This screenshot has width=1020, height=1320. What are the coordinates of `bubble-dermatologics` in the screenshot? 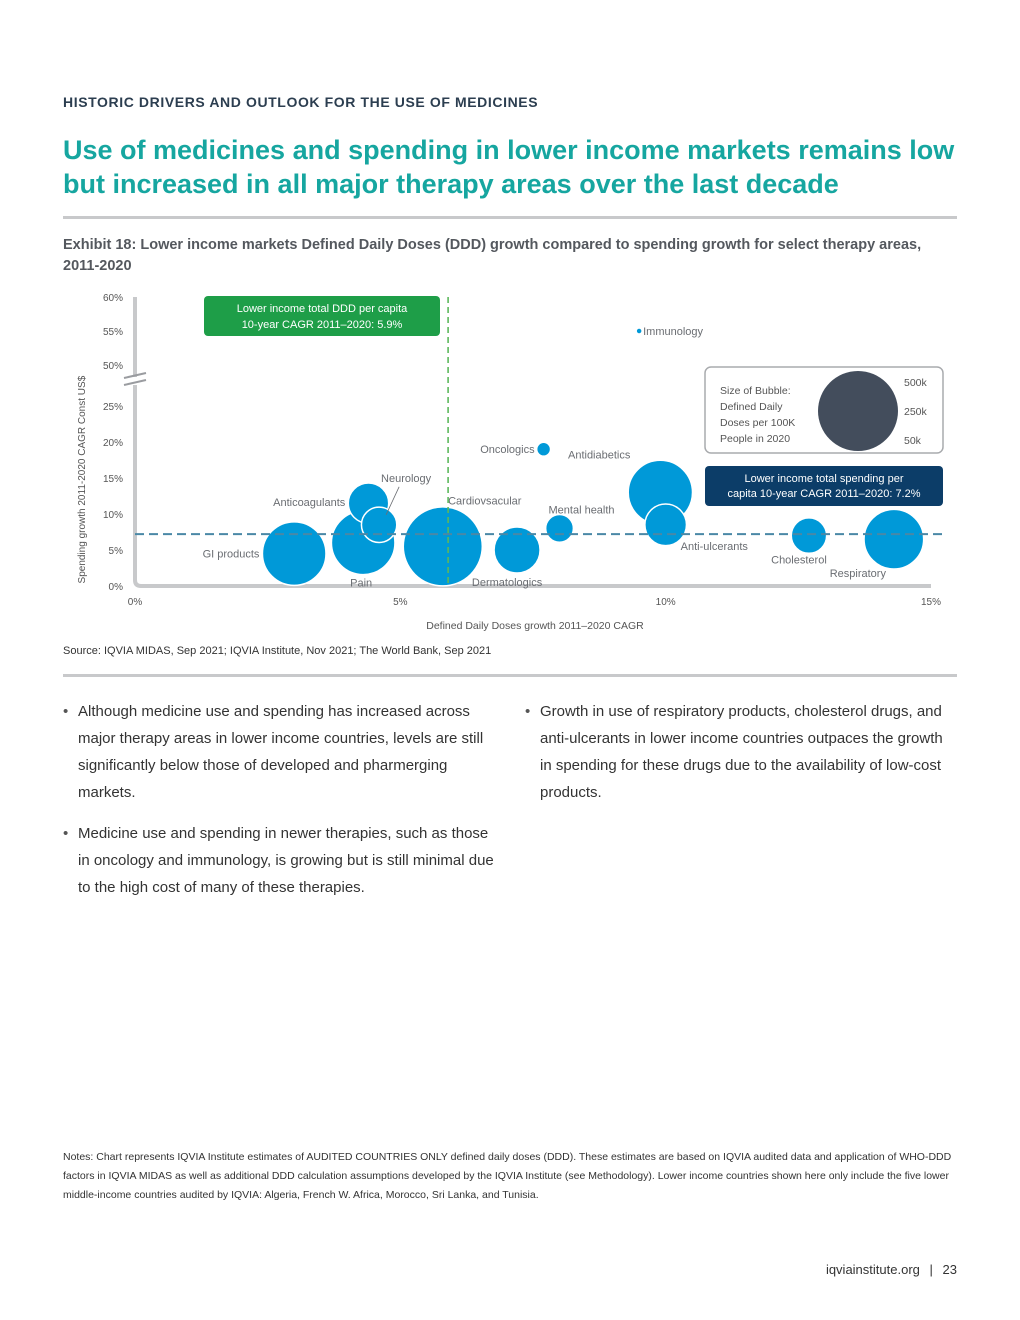 It's located at (517, 550).